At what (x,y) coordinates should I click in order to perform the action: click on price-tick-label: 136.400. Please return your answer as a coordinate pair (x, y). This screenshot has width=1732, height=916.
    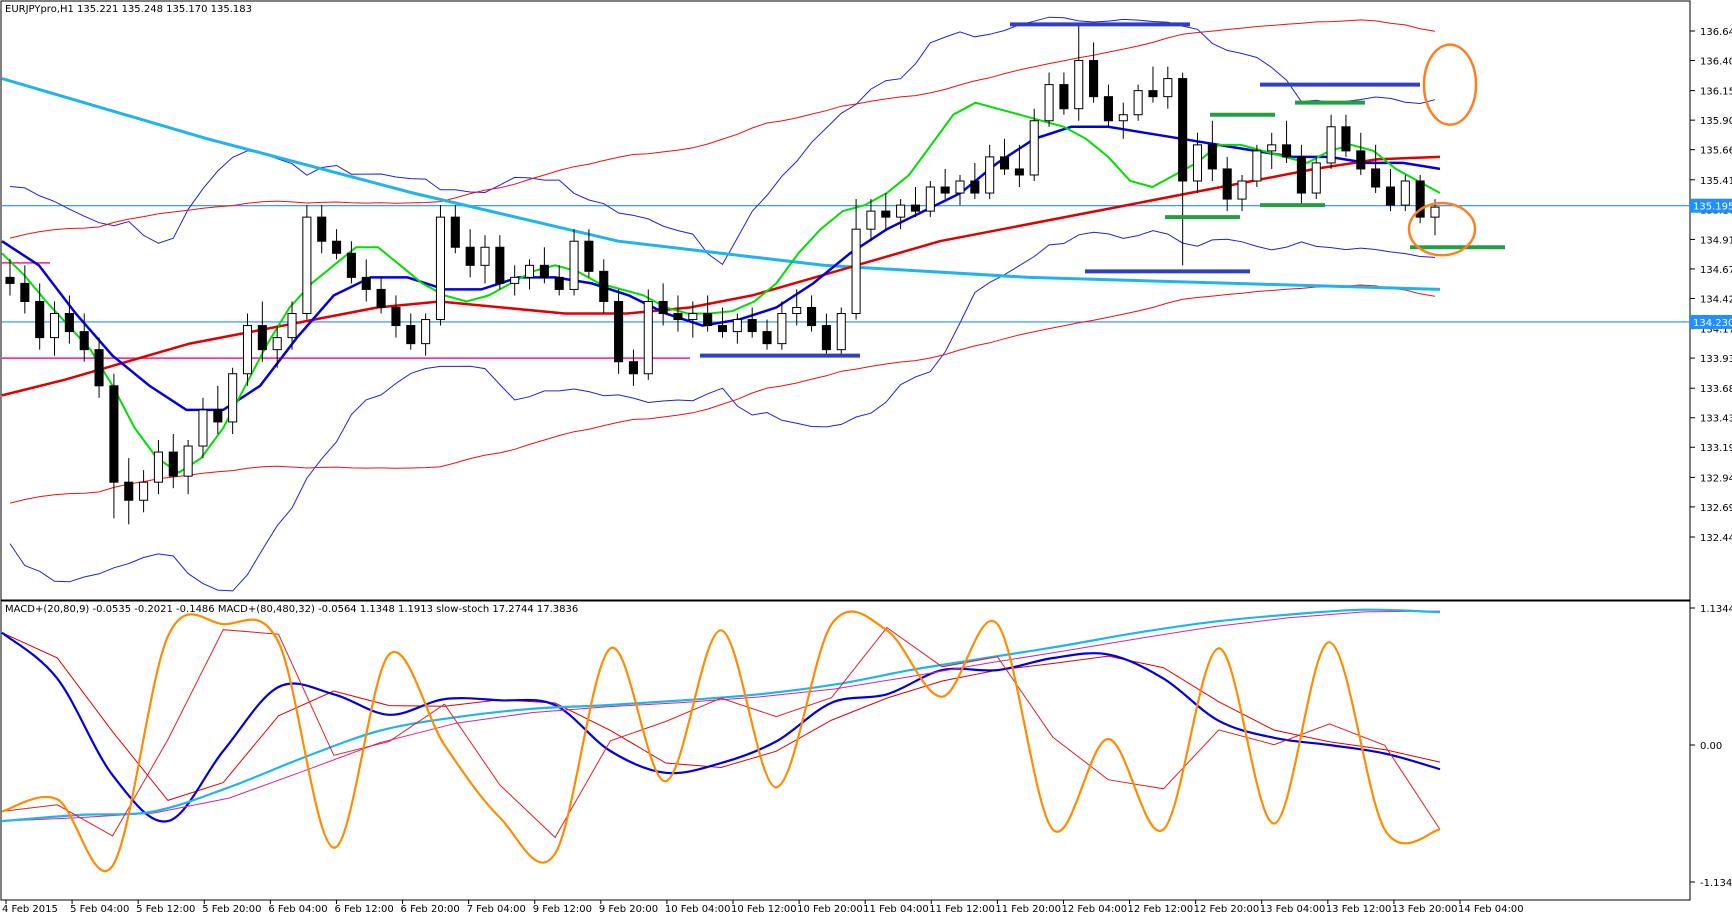
    Looking at the image, I should click on (1716, 62).